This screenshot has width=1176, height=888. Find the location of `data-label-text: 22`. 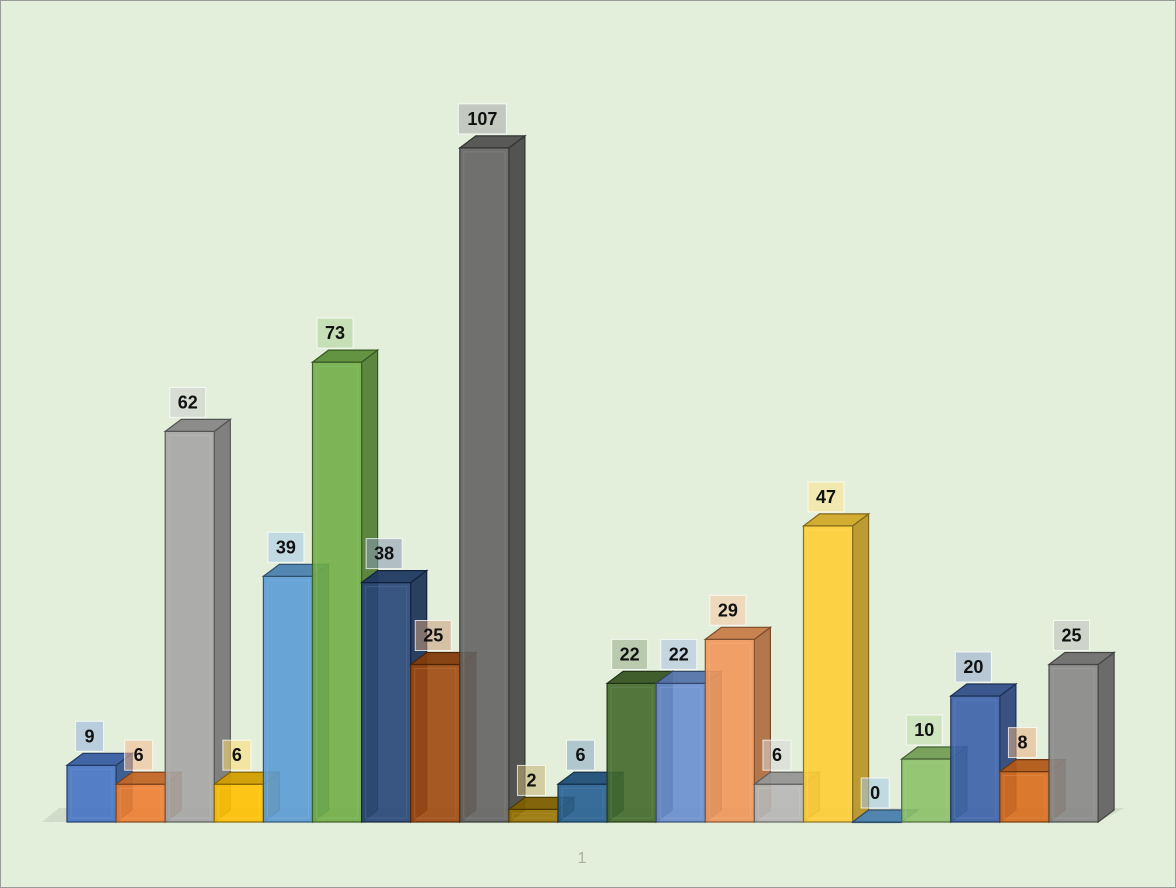

data-label-text: 22 is located at coordinates (630, 654).